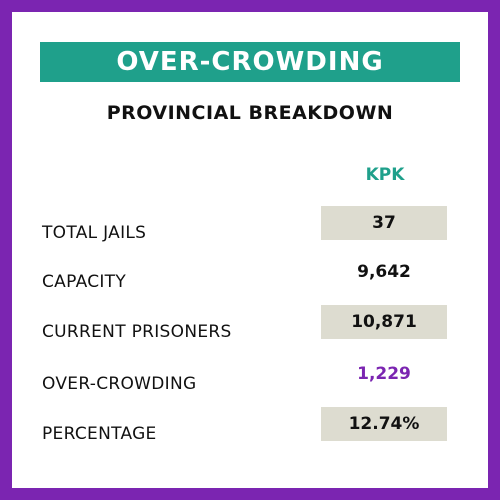  I want to click on row-value-over-crowding: 1,229, so click(384, 374).